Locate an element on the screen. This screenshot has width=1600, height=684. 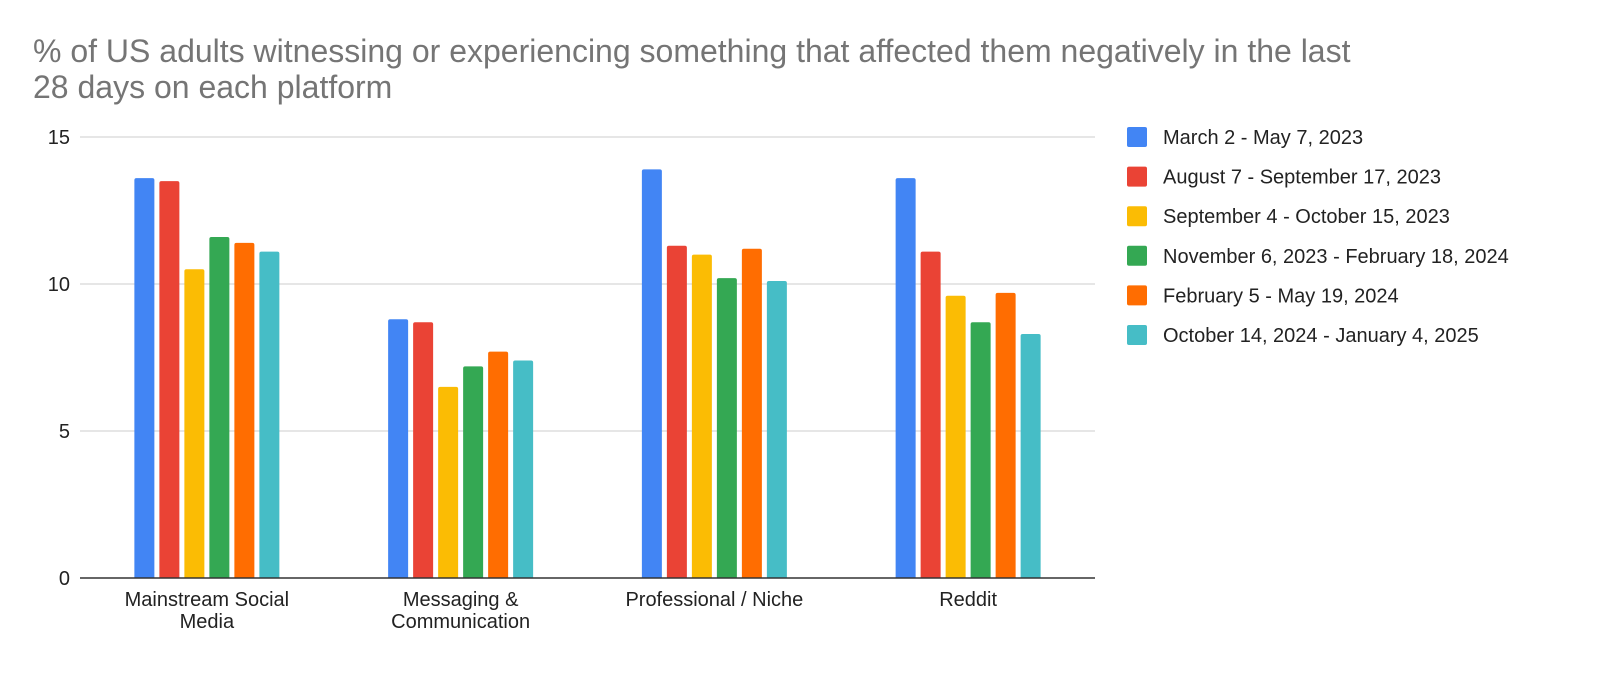
x-tick-label: Professional / Niche is located at coordinates (714, 600).